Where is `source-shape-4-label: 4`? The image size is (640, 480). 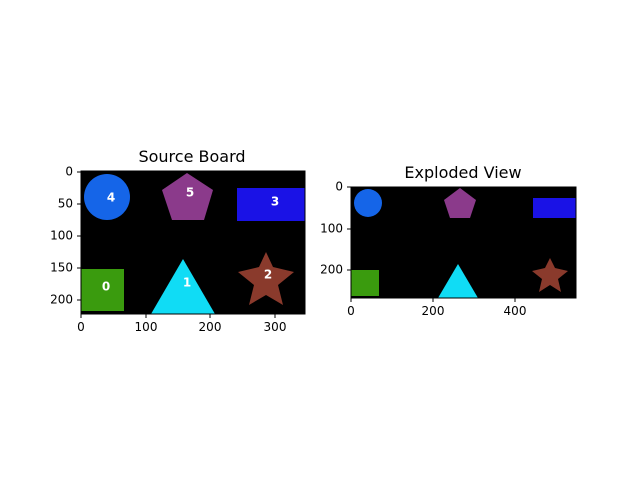
source-shape-4-label: 4 is located at coordinates (111, 198).